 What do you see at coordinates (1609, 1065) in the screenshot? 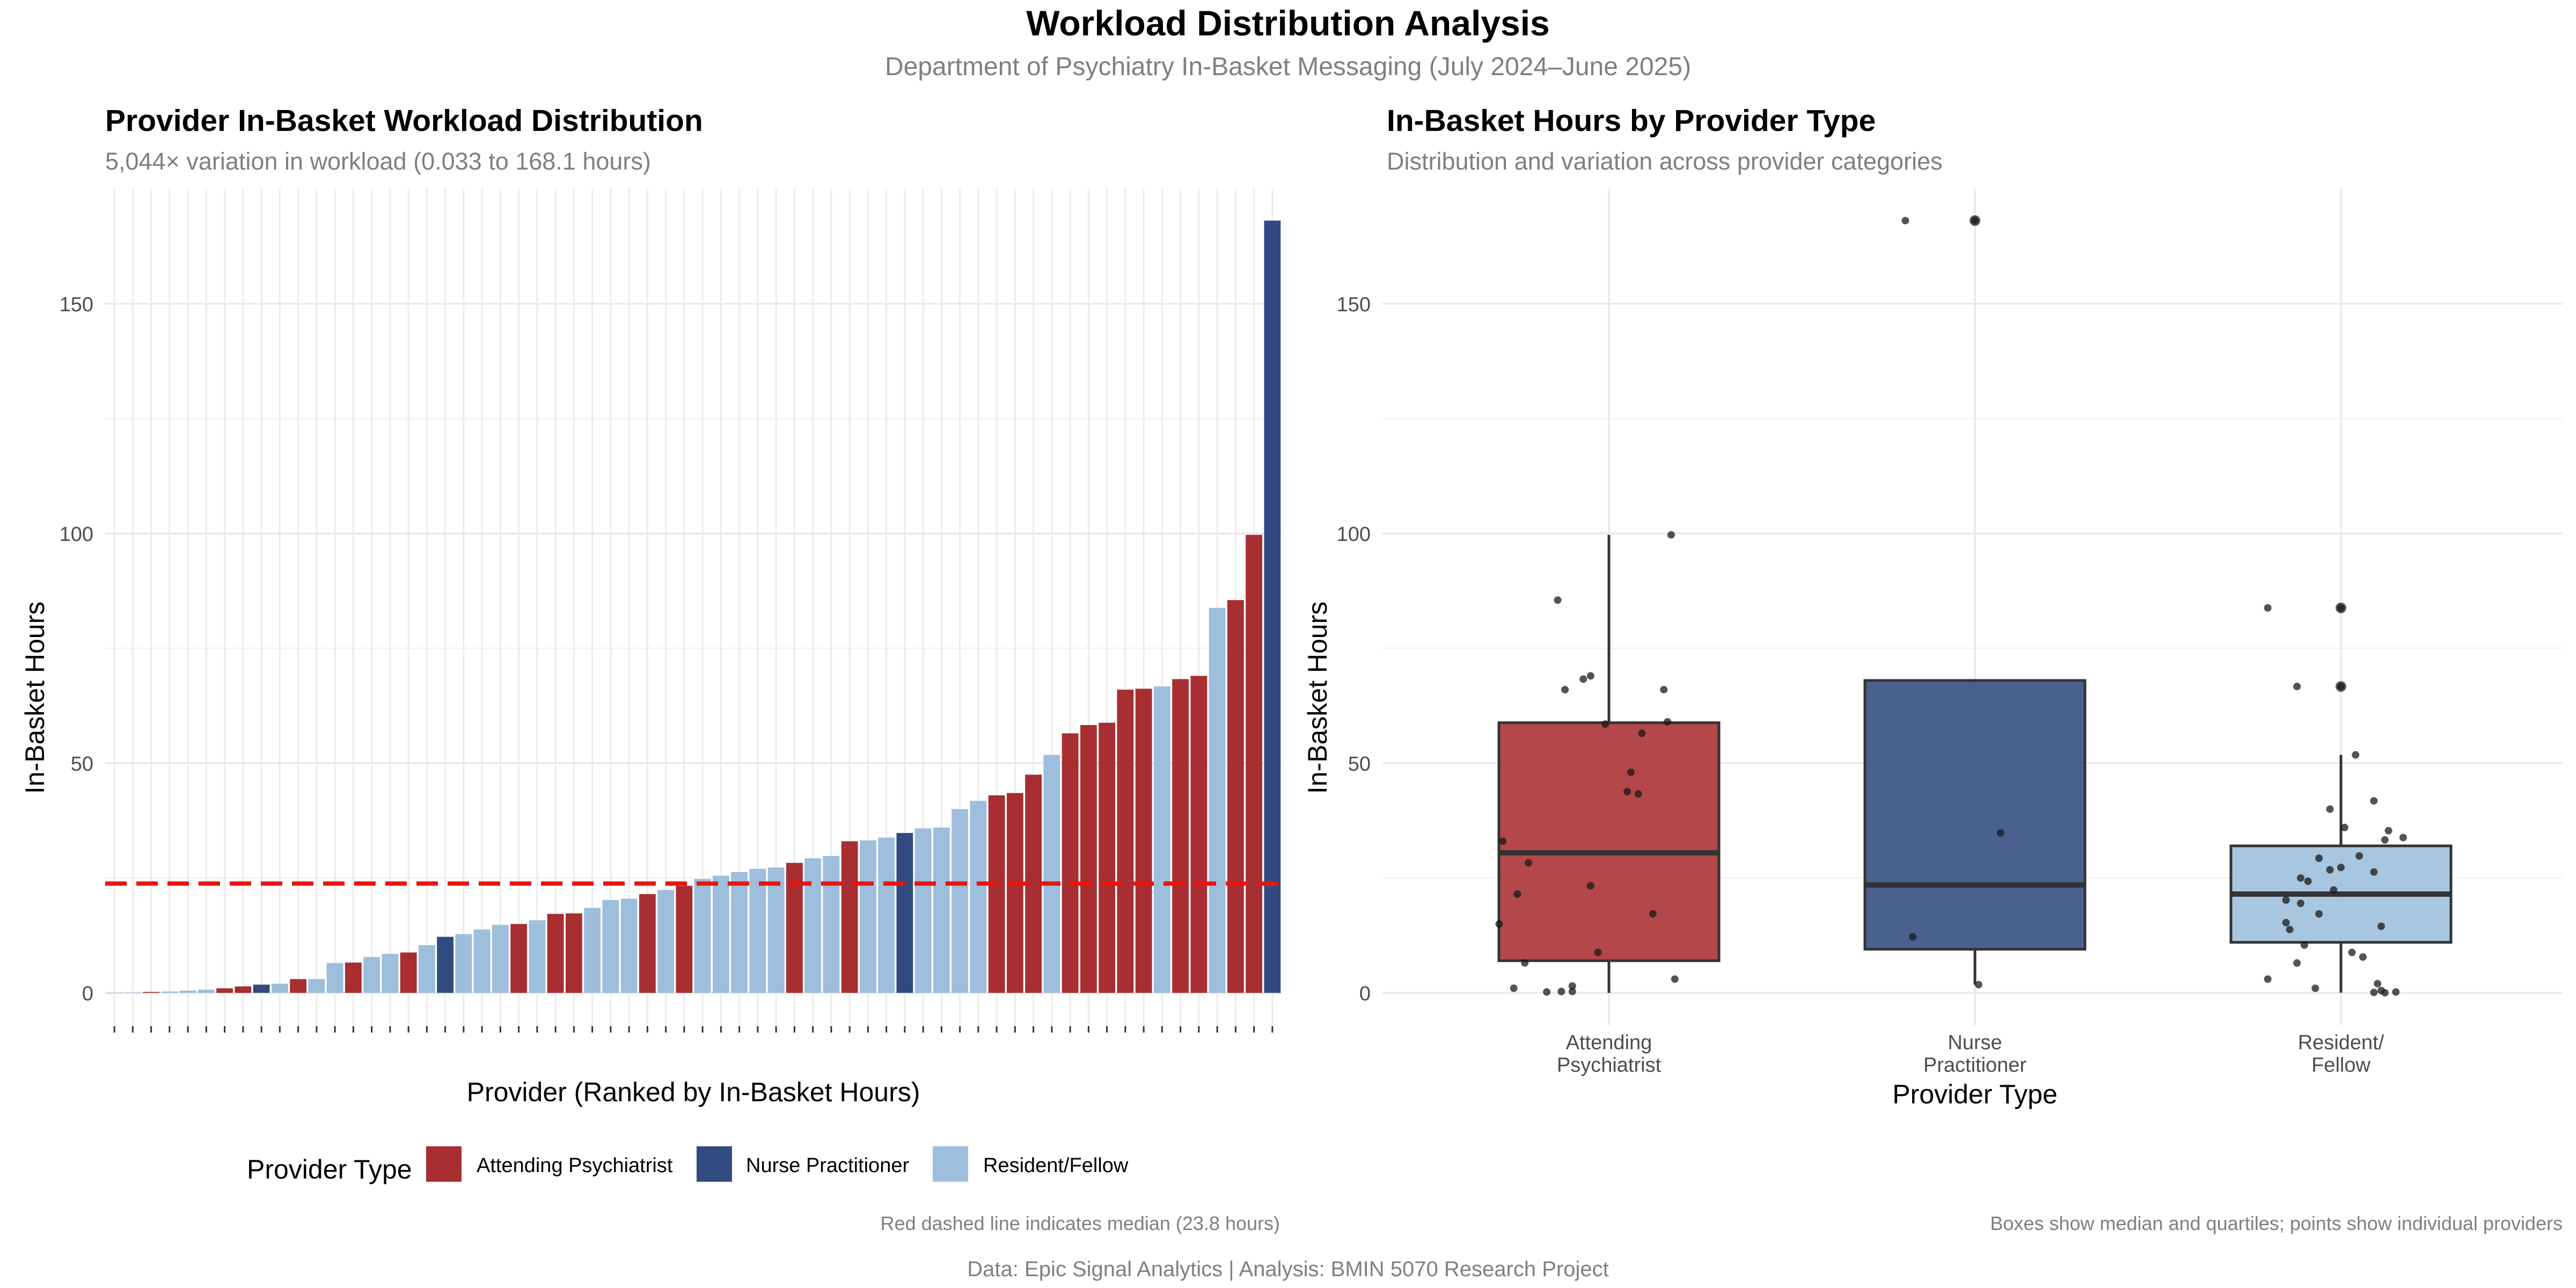
I see `x-tick-label-attending: Psychiatrist` at bounding box center [1609, 1065].